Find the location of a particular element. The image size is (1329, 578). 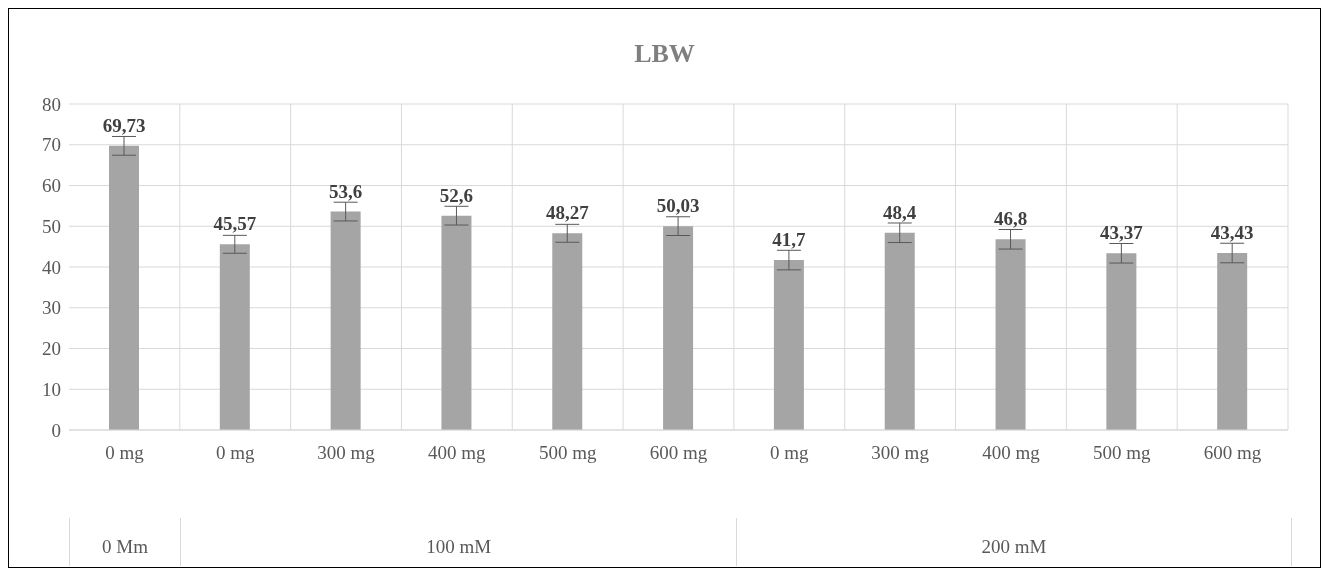

data-label: 41,7 is located at coordinates (789, 240).